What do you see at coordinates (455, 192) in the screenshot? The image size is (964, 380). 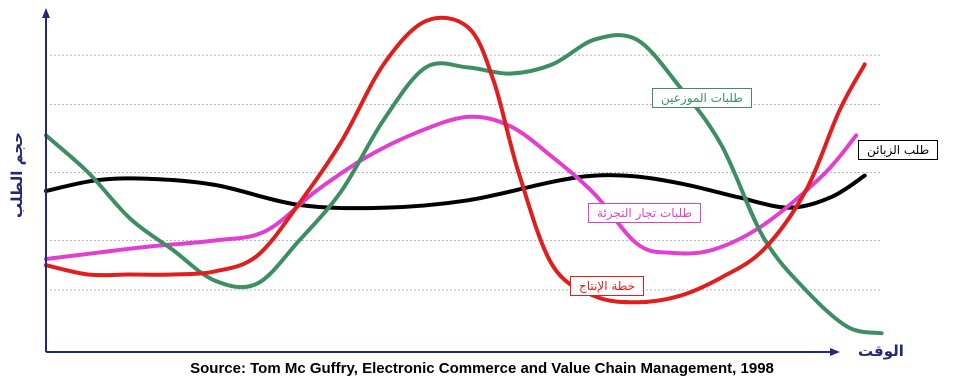 I see `series-line-customers` at bounding box center [455, 192].